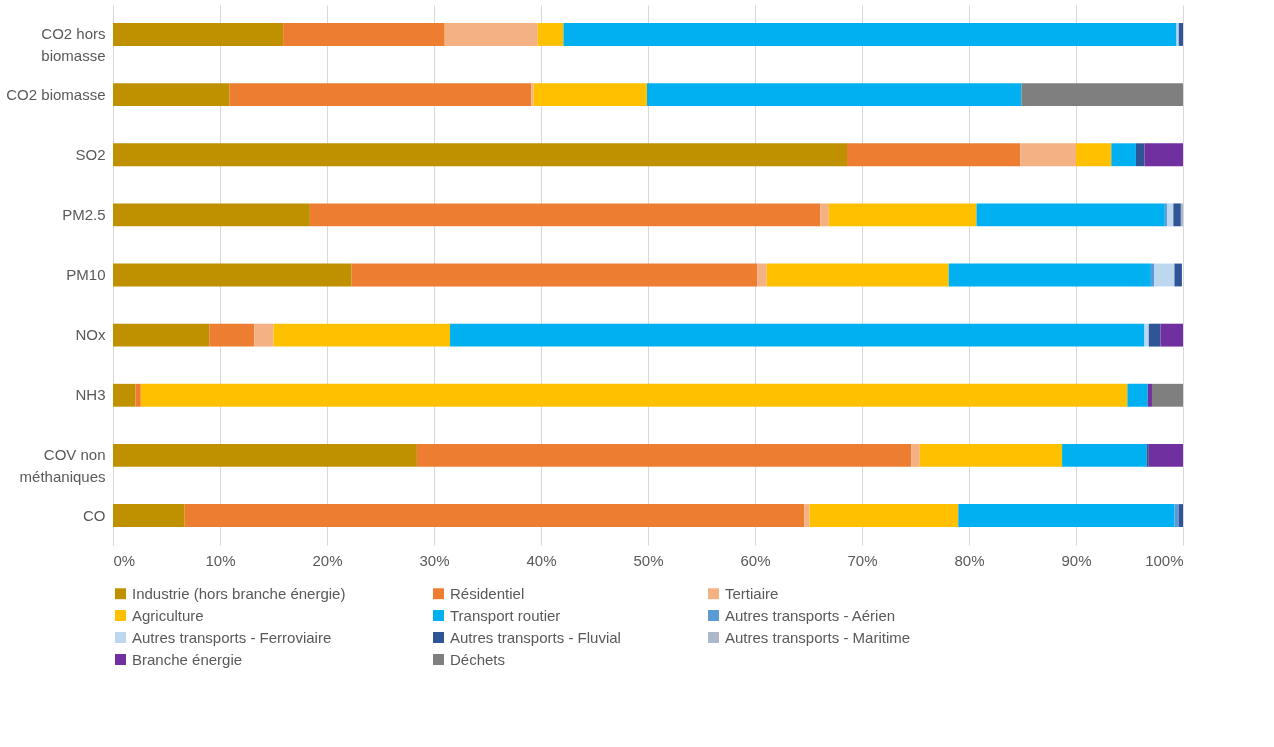  I want to click on legend-label: Agriculture, so click(168, 615).